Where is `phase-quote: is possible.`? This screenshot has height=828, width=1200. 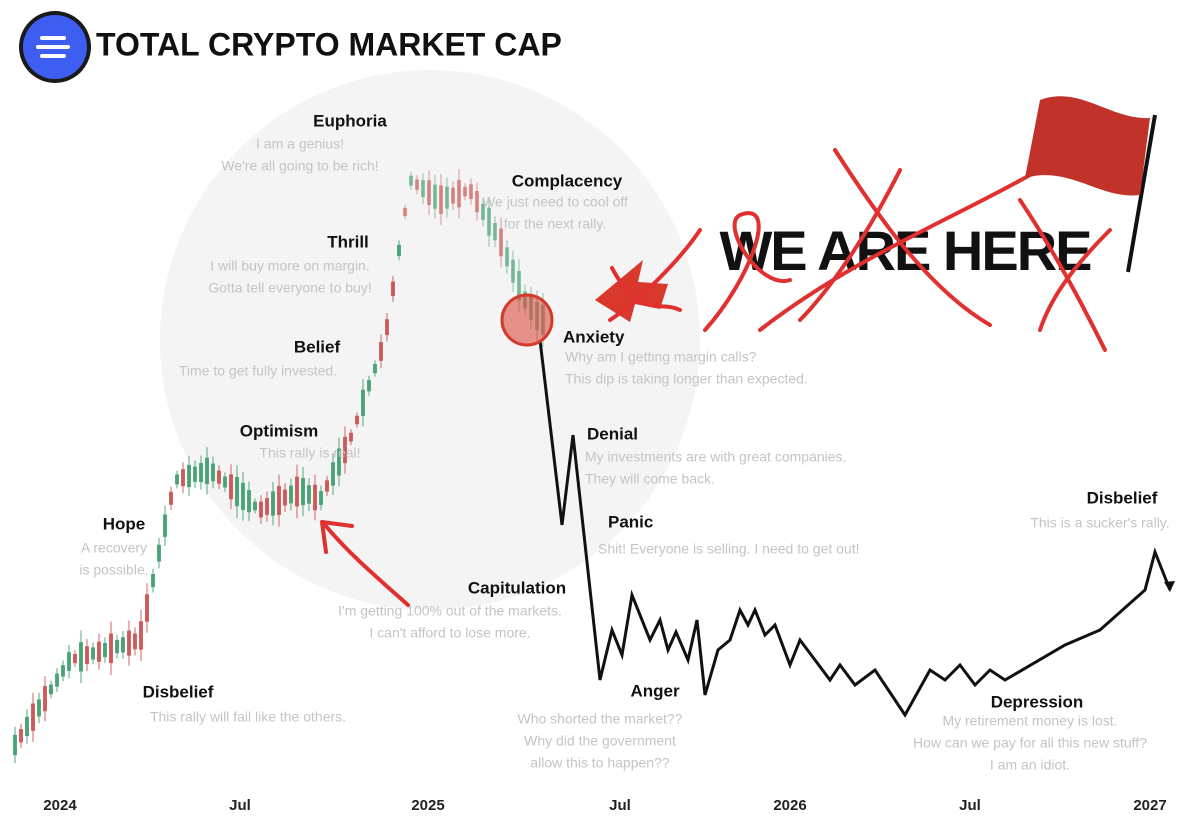
phase-quote: is possible. is located at coordinates (113, 570).